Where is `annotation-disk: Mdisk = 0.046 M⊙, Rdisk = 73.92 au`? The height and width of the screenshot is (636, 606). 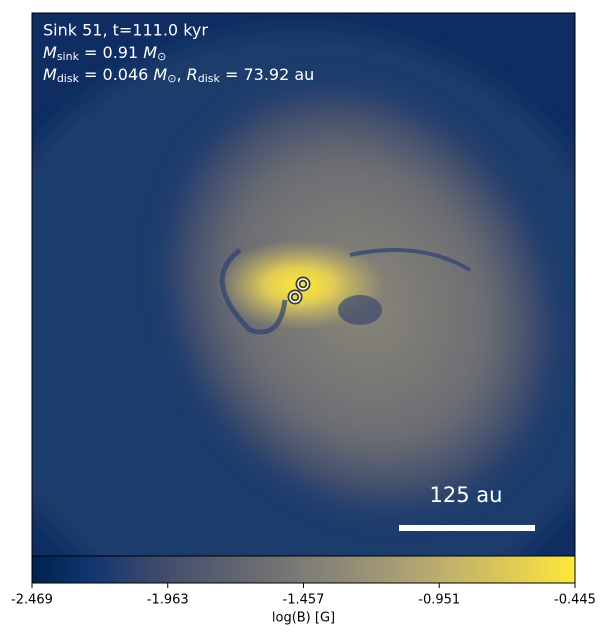
annotation-disk: Mdisk = 0.046 M⊙, Rdisk = 73.92 au is located at coordinates (178, 75).